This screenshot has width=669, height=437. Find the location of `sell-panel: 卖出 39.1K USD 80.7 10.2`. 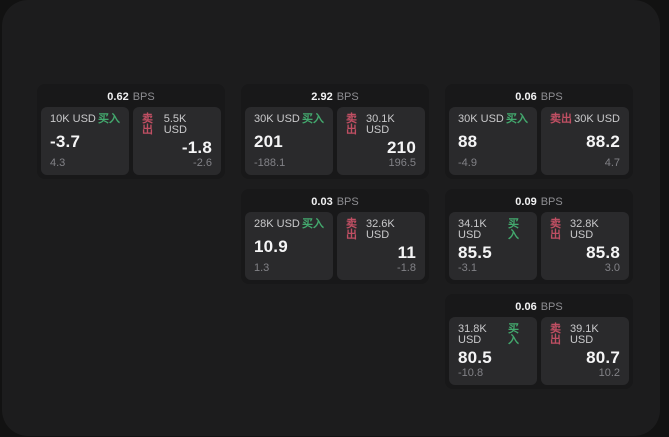

sell-panel: 卖出 39.1K USD 80.7 10.2 is located at coordinates (585, 351).